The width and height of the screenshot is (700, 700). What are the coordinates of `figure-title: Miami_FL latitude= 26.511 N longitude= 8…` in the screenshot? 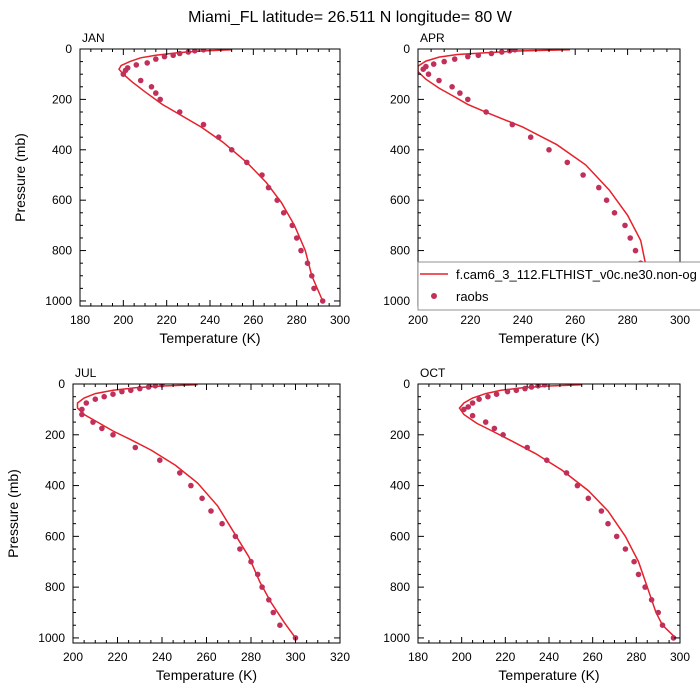 It's located at (350, 17).